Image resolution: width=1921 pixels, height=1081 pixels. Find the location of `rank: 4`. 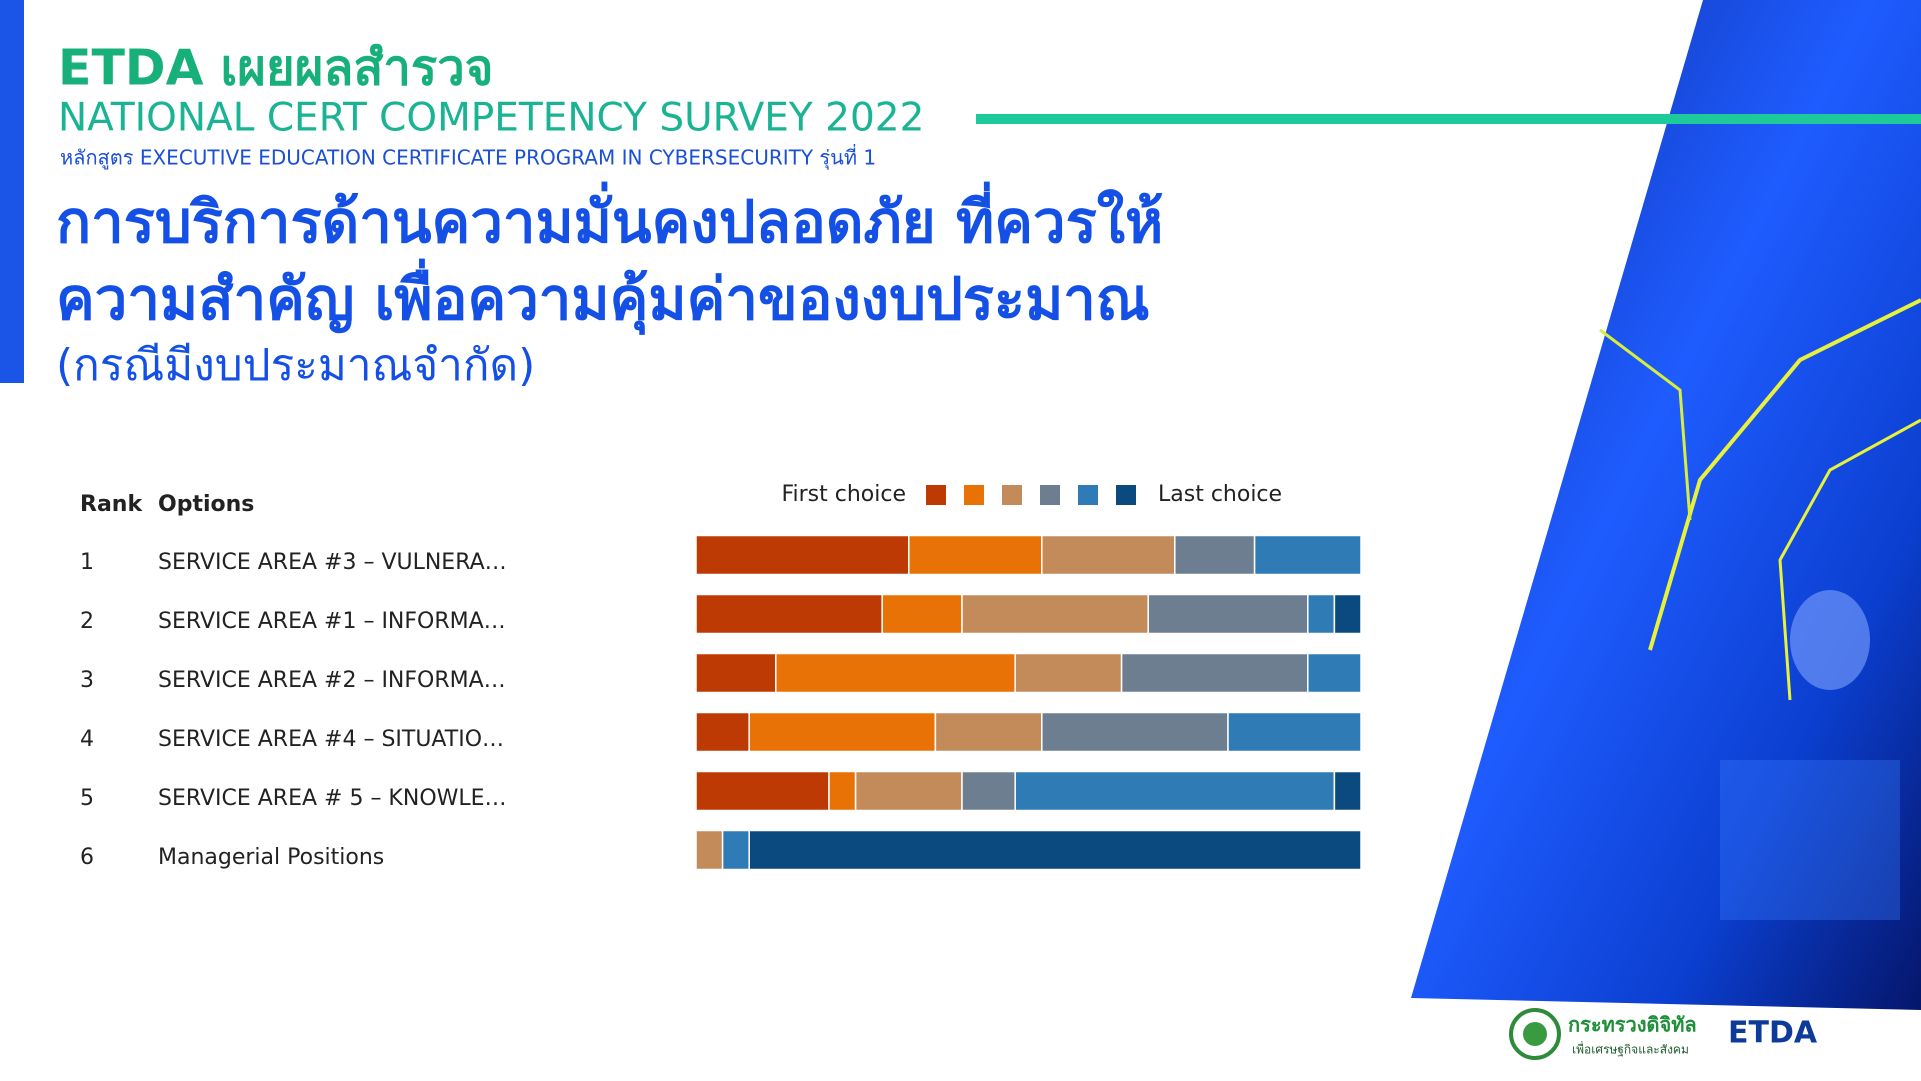

rank: 4 is located at coordinates (87, 739).